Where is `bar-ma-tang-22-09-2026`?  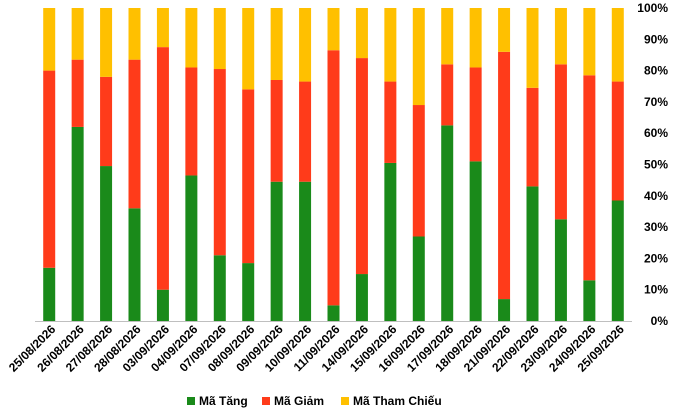
bar-ma-tang-22-09-2026 is located at coordinates (532, 253).